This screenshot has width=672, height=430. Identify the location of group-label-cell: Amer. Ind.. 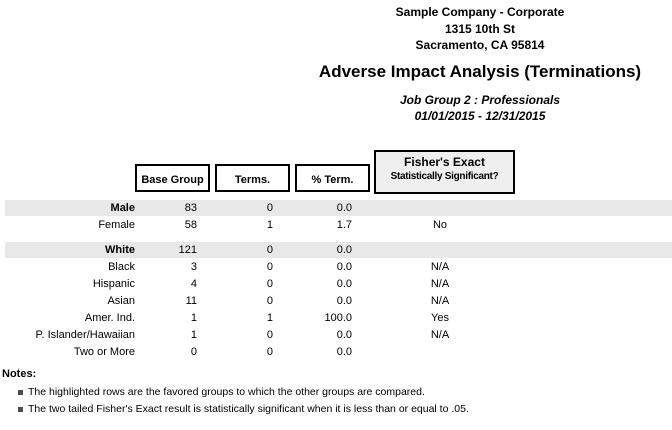
(109, 318).